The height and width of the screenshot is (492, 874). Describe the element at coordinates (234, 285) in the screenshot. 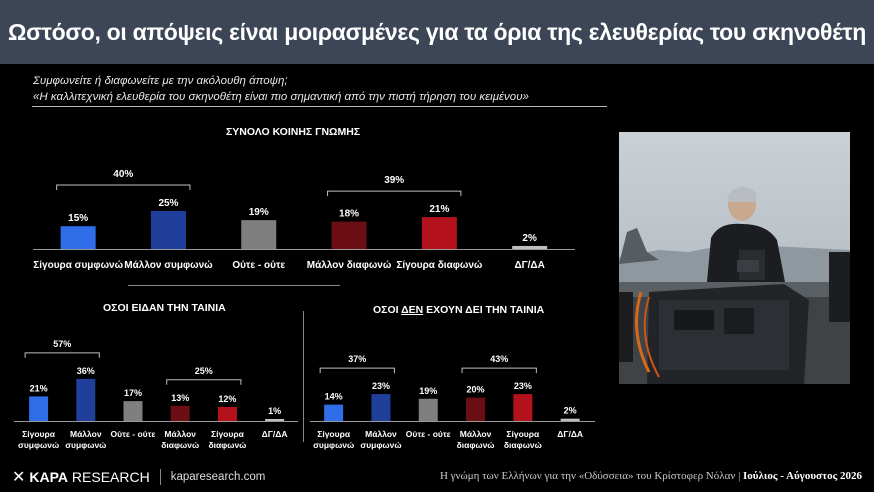

I see `section-divider-horizontal` at that location.